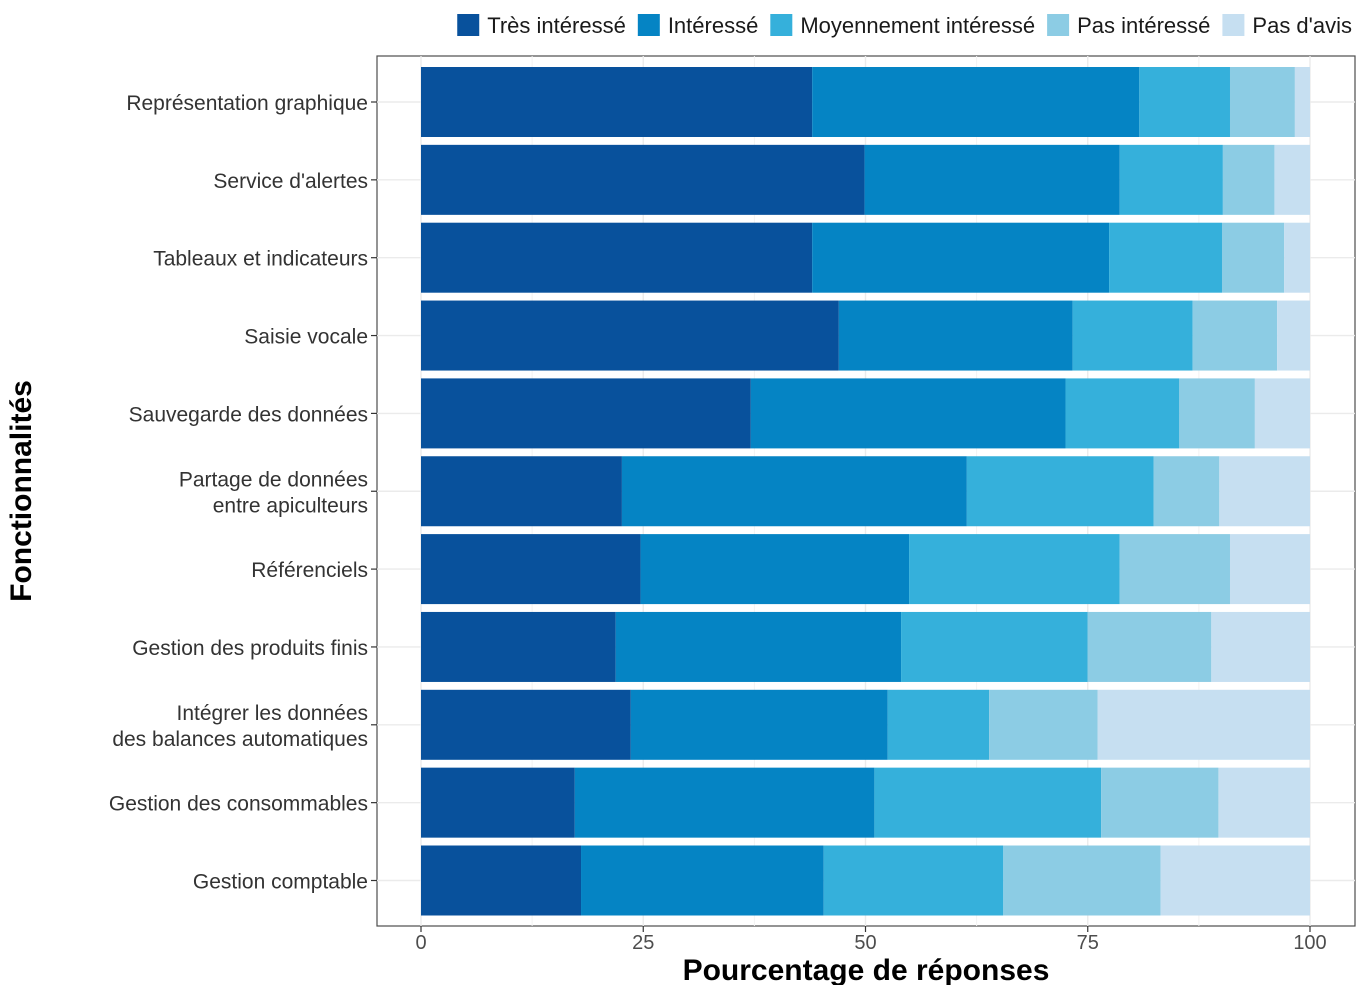  Describe the element at coordinates (1088, 943) in the screenshot. I see `x-tick-label: 75` at that location.